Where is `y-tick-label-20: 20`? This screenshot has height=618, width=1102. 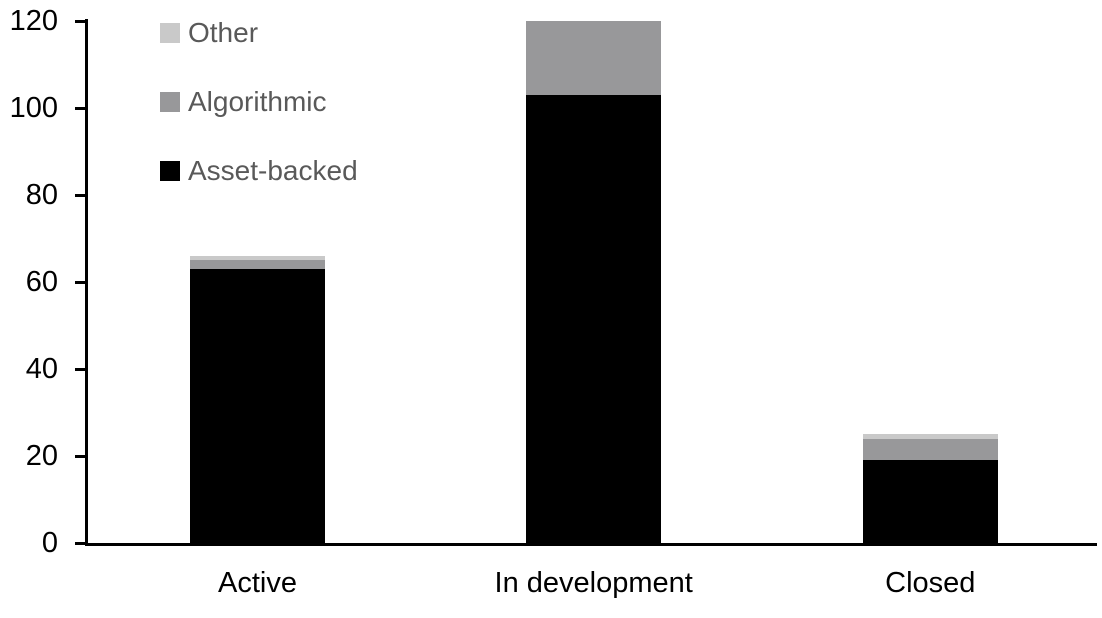 y-tick-label-20: 20 is located at coordinates (41, 456).